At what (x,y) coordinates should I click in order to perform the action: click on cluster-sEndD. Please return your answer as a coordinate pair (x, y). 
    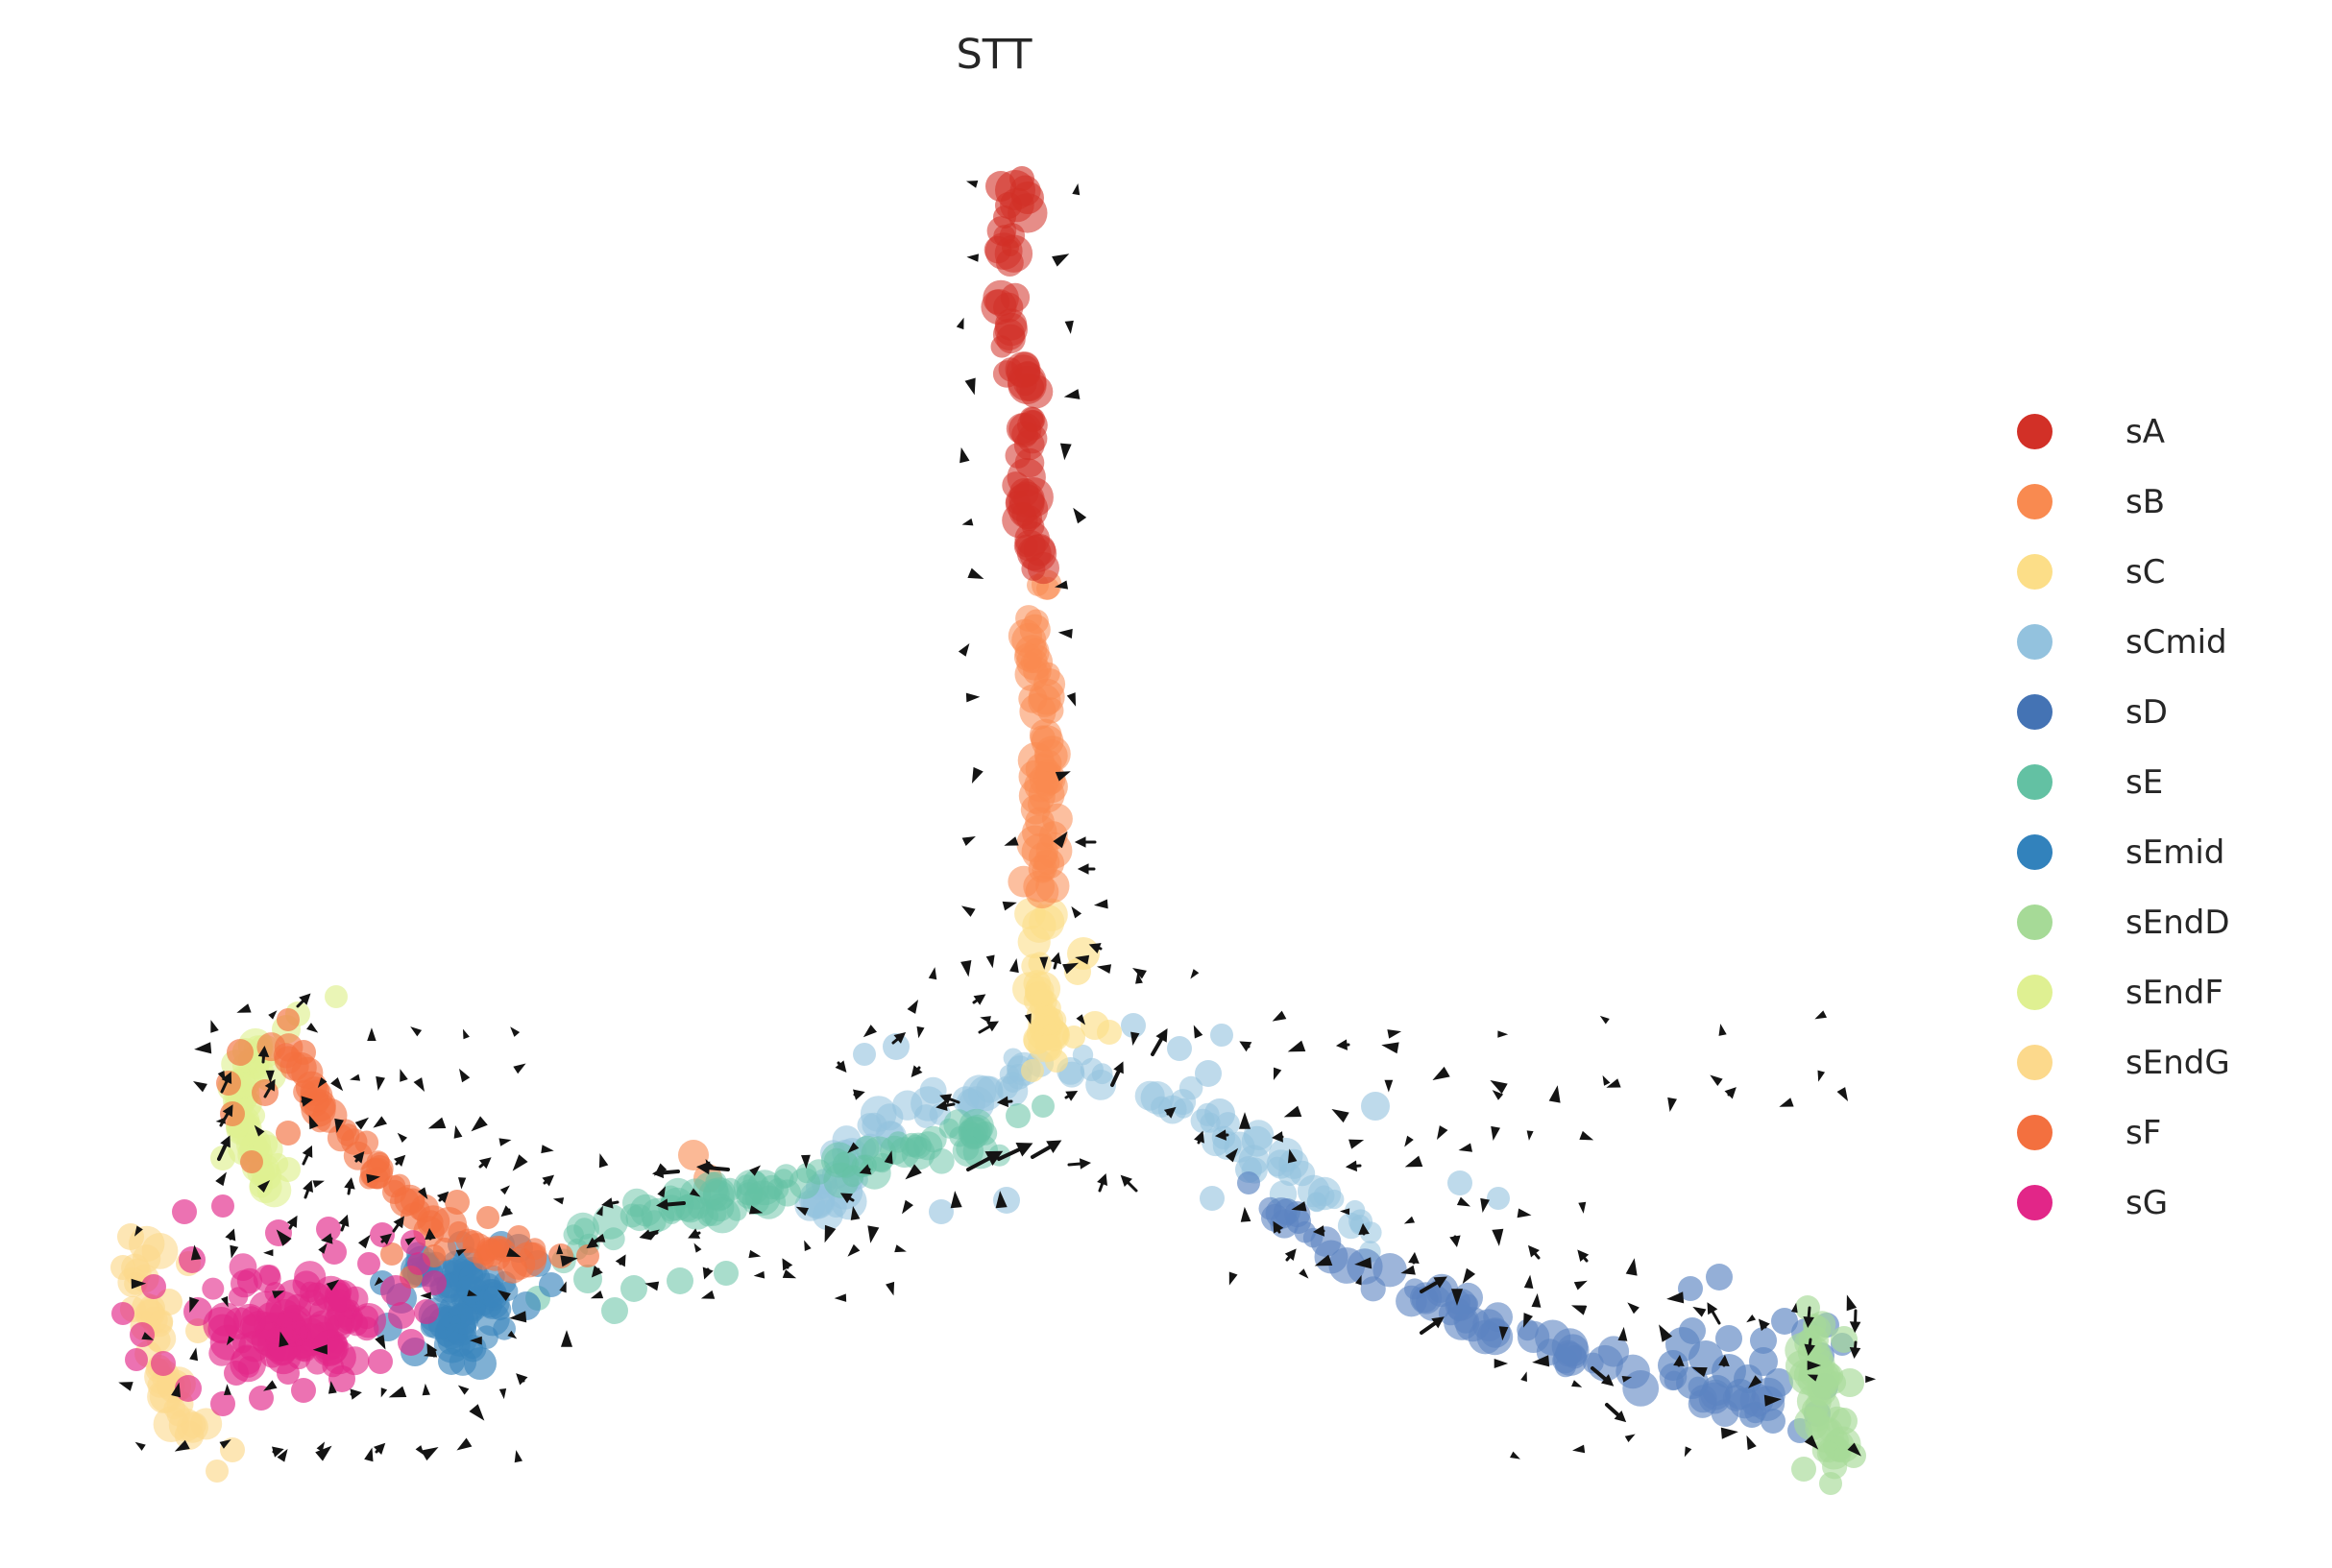
    Looking at the image, I should click on (1826, 1395).